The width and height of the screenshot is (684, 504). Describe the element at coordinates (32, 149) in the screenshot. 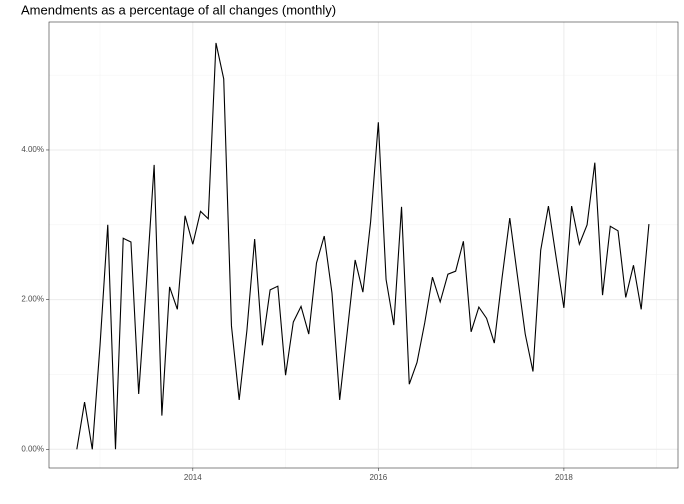

I see `y-tick-label: 4.00%` at that location.